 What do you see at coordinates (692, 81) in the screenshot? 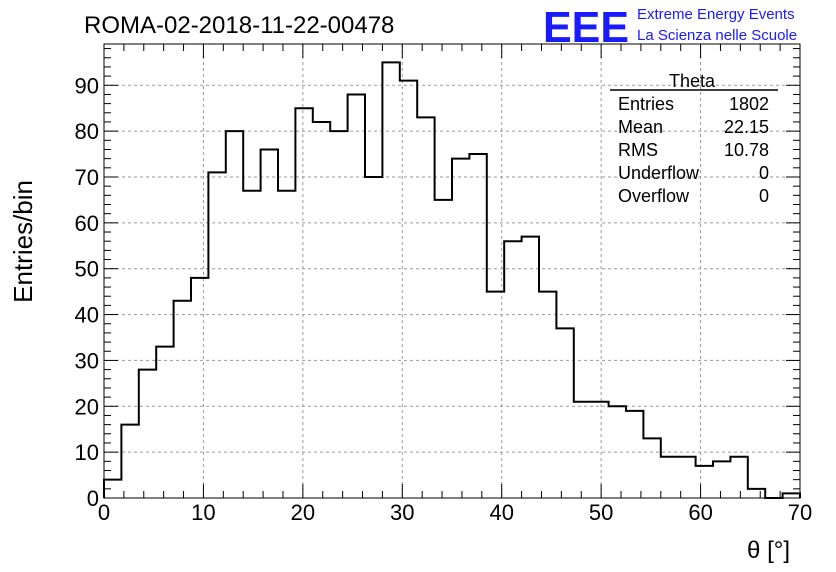
I see `stats-title: Theta` at bounding box center [692, 81].